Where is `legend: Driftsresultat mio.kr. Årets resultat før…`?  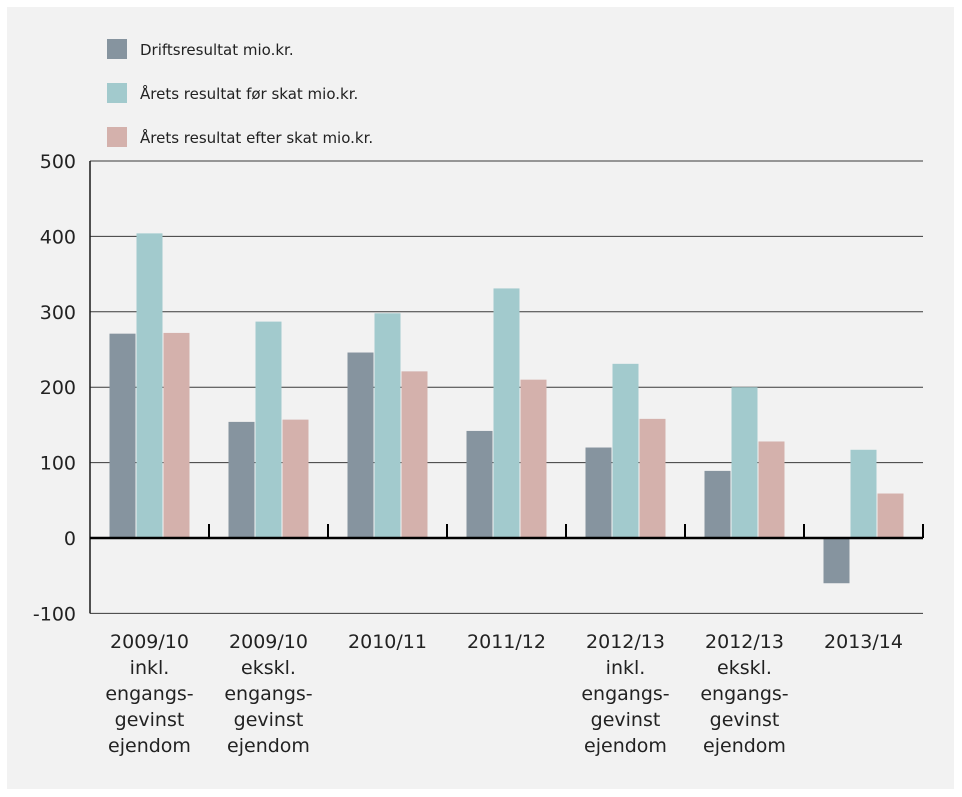 legend: Driftsresultat mio.kr. Årets resultat før… is located at coordinates (240, 93).